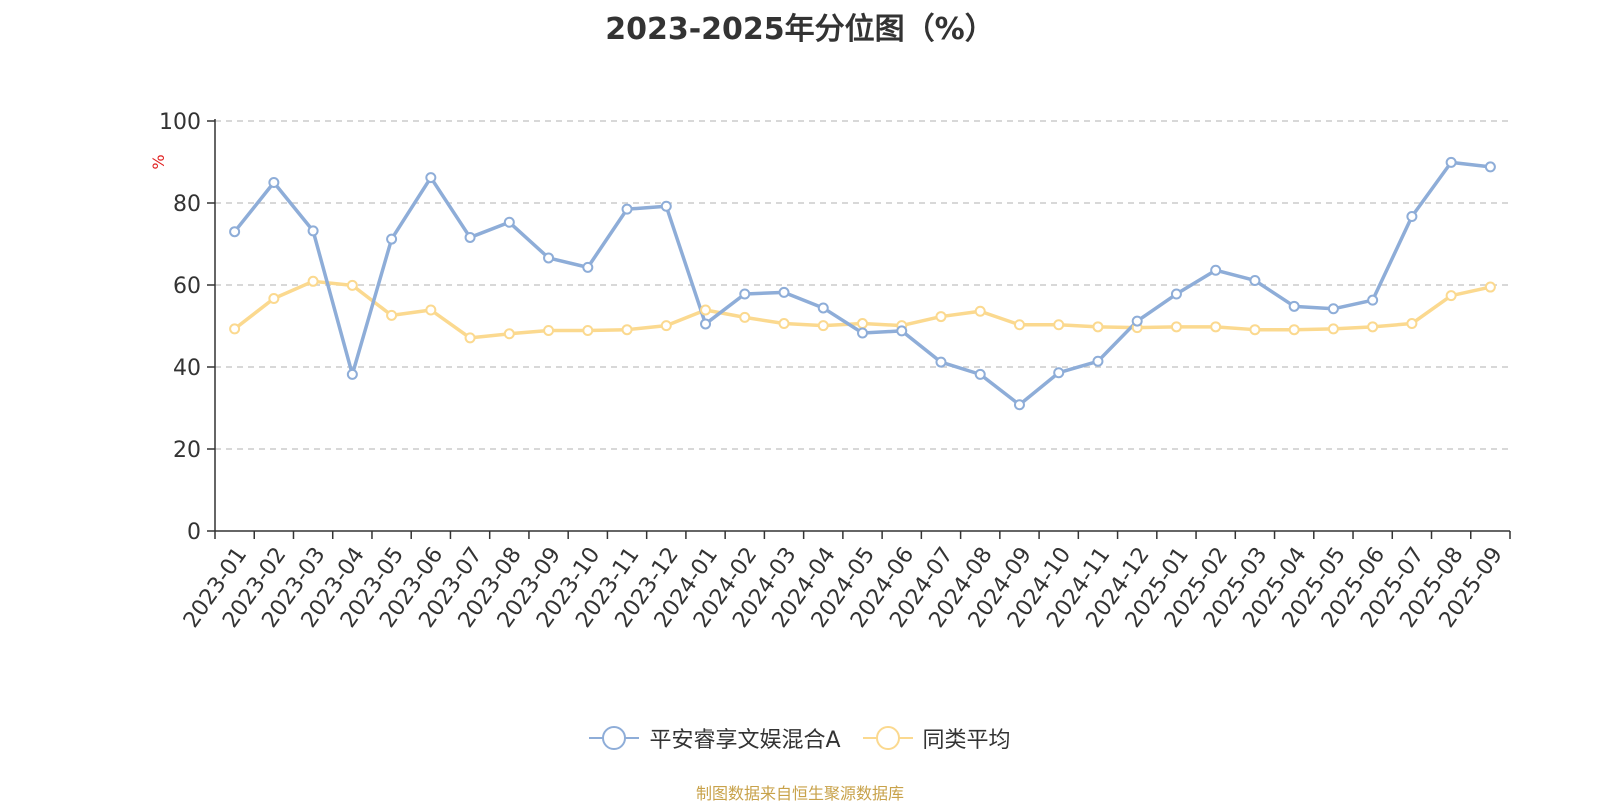  I want to click on legend: 平安睿享文娱混合A 同类平均, so click(800, 738).